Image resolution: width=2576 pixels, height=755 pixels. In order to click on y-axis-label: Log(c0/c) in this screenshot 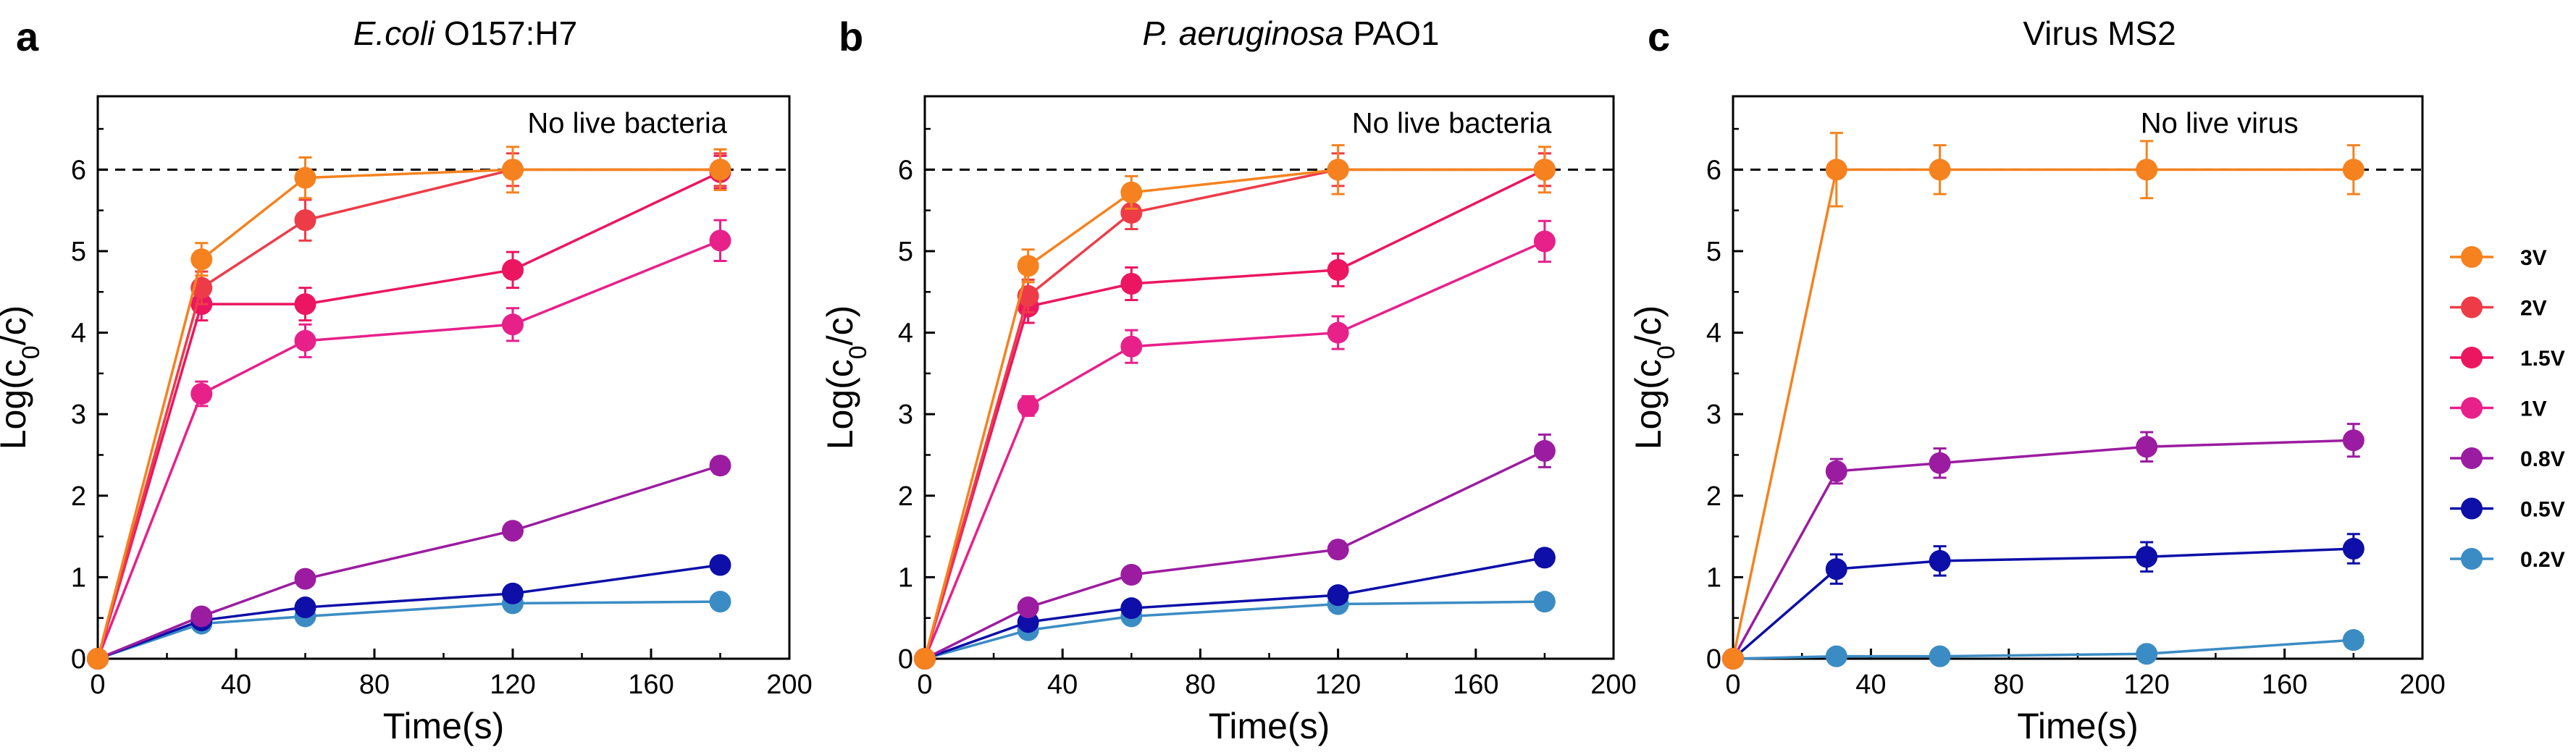, I will do `click(22, 377)`.